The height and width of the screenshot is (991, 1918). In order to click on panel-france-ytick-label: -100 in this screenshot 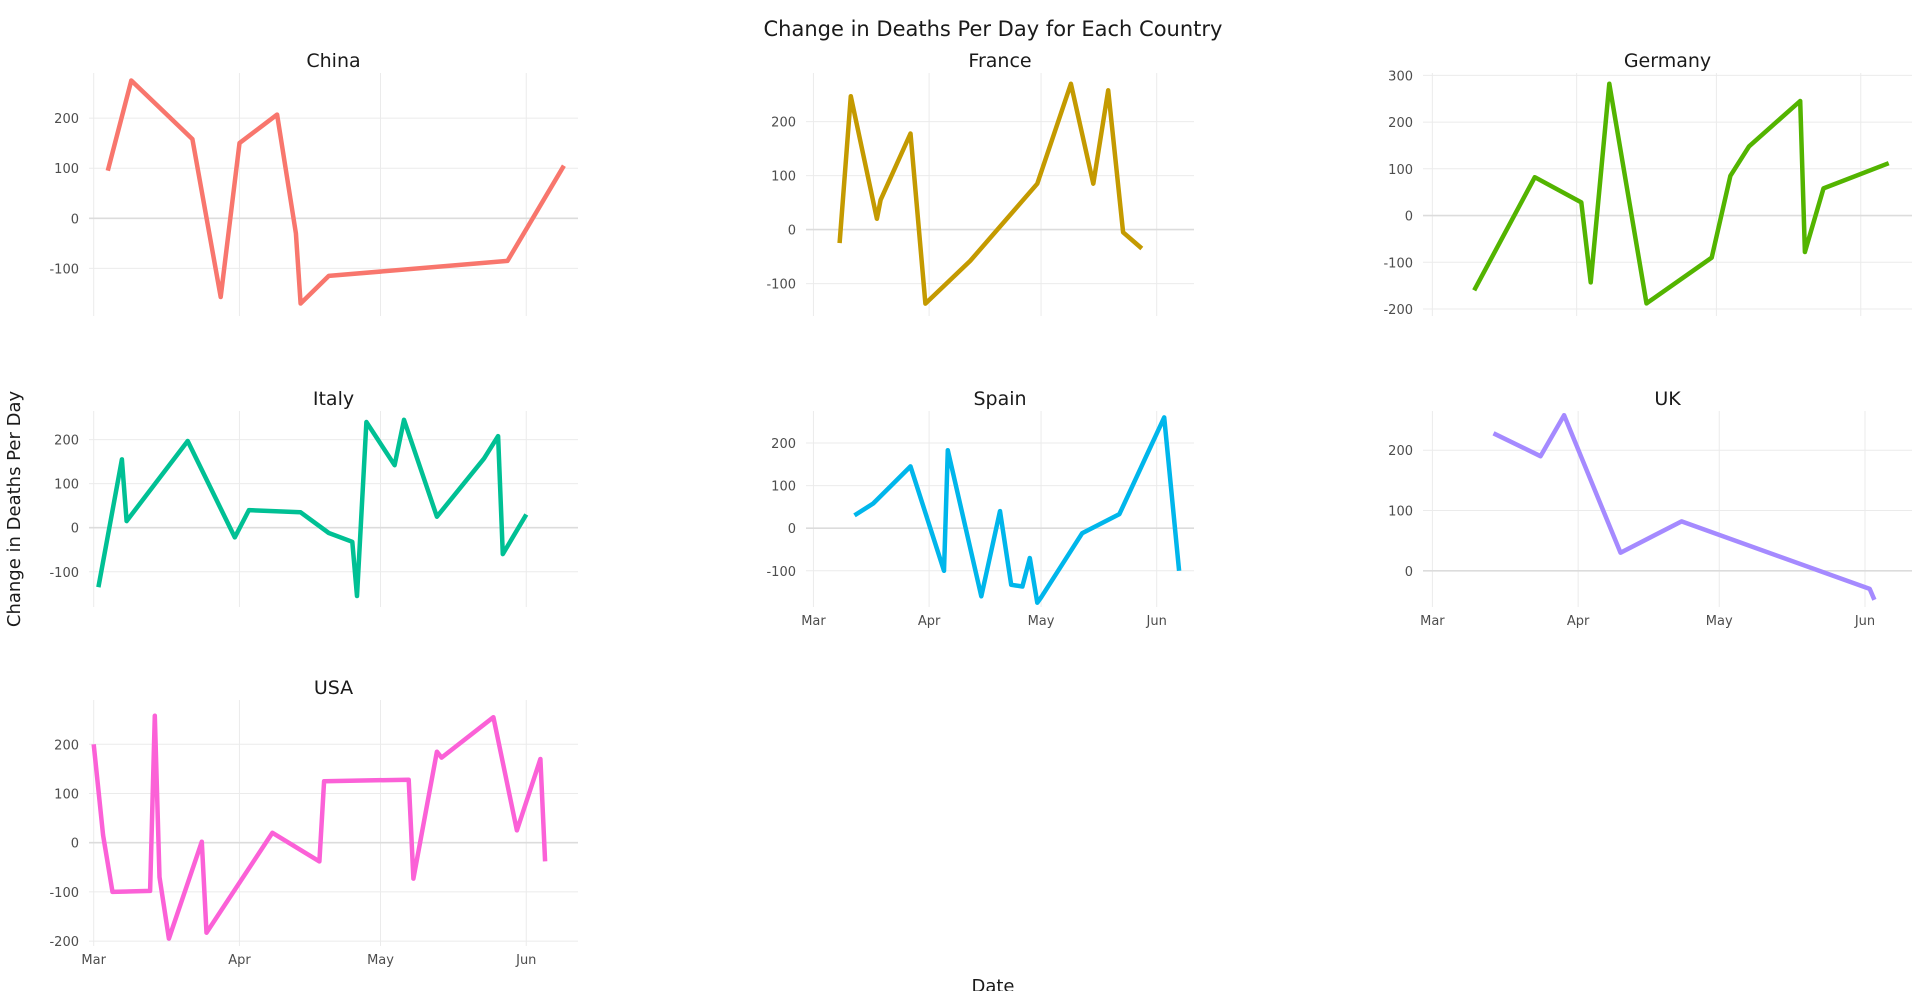, I will do `click(781, 285)`.